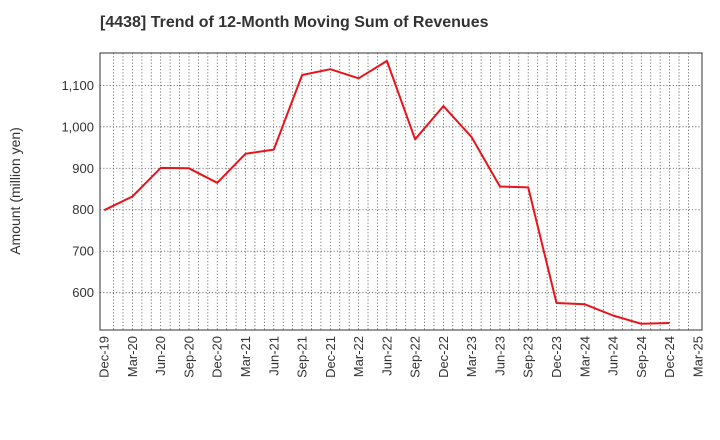 The height and width of the screenshot is (440, 720). What do you see at coordinates (697, 356) in the screenshot?
I see `x-tick-label: Mar-25` at bounding box center [697, 356].